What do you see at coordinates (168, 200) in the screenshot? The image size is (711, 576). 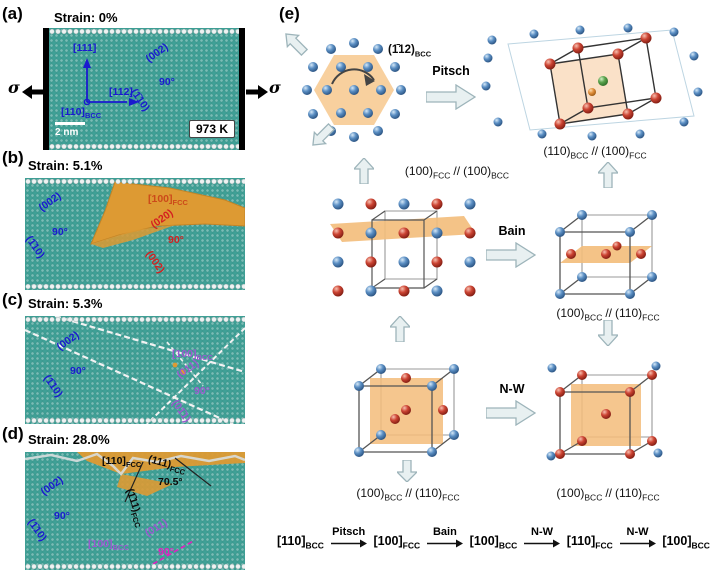 I see `direction-100fcc-label: [100]FCC` at bounding box center [168, 200].